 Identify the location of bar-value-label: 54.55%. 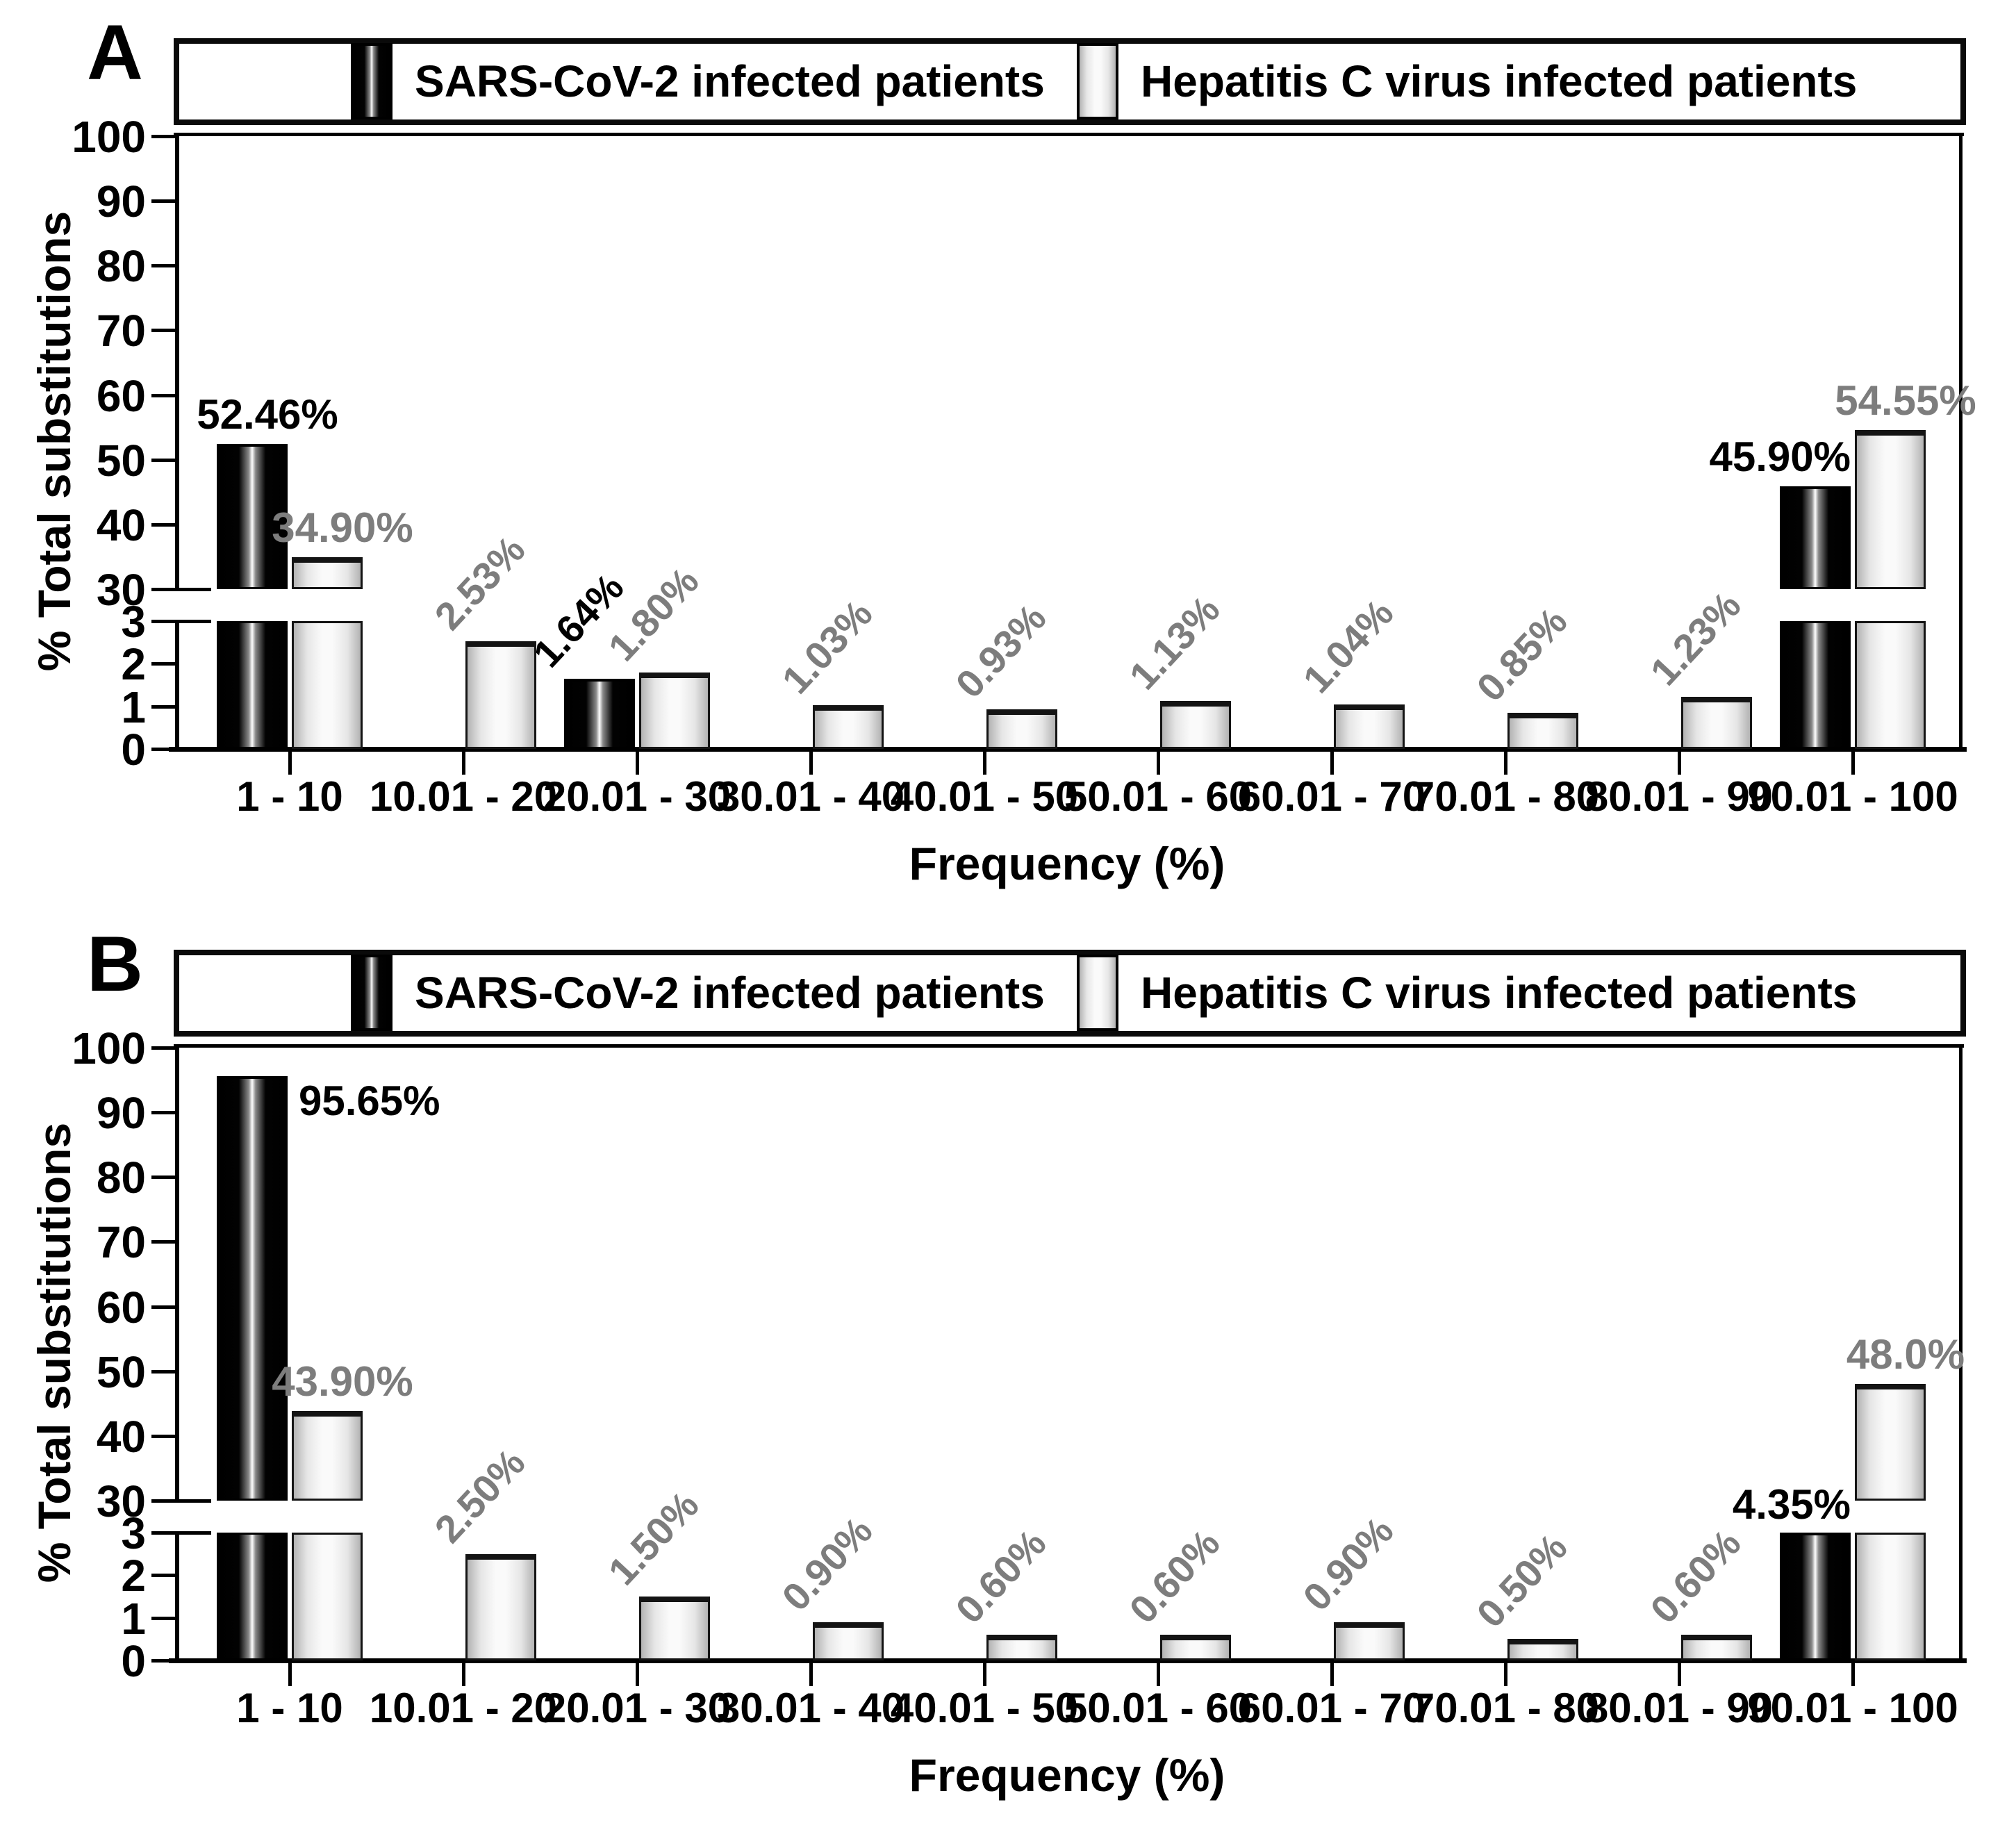
(1905, 400).